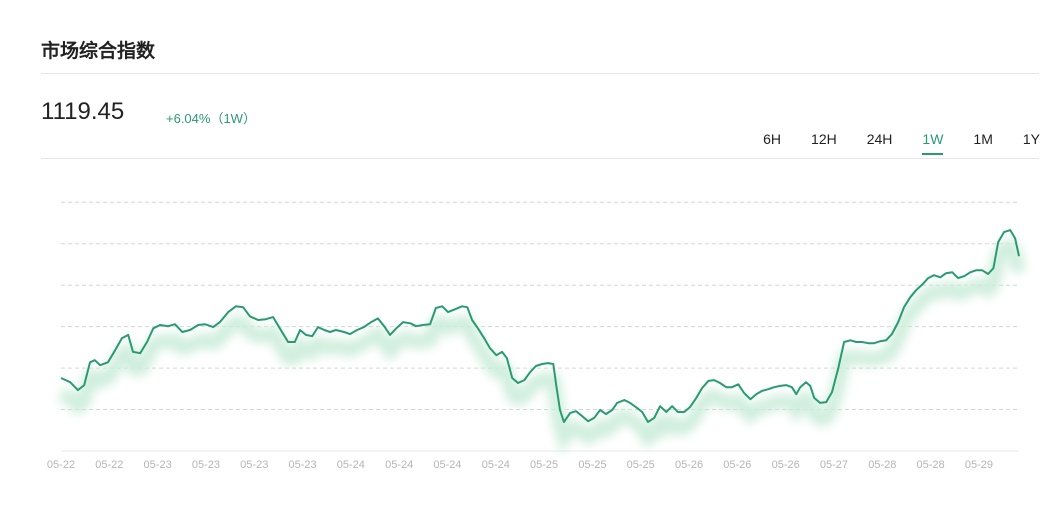 The image size is (1062, 505). I want to click on x-tick-label: 05-29, so click(979, 465).